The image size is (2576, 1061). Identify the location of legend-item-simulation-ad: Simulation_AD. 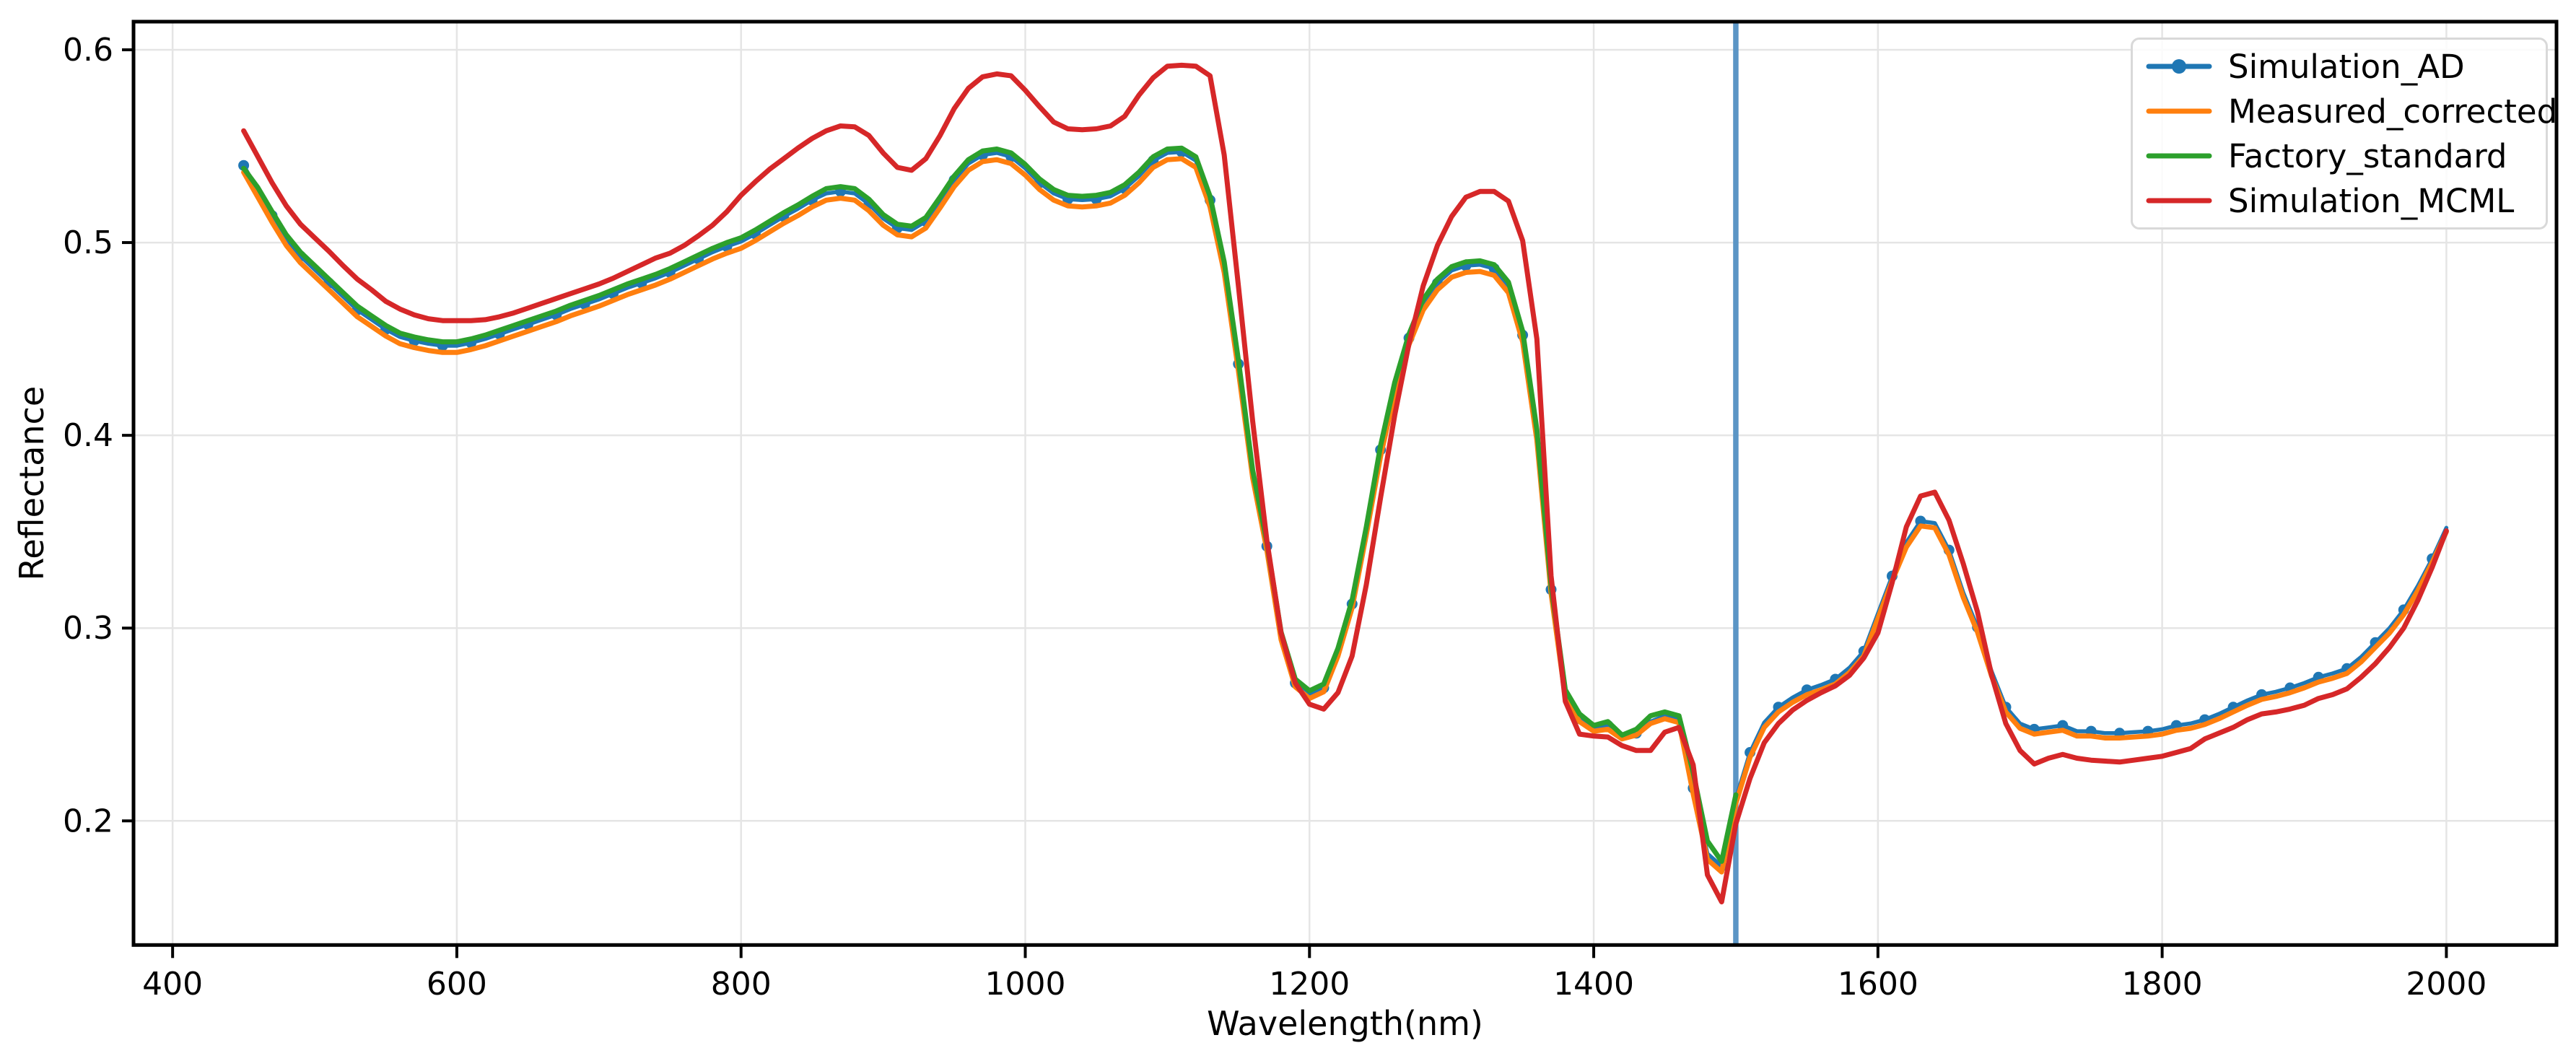
(2346, 66).